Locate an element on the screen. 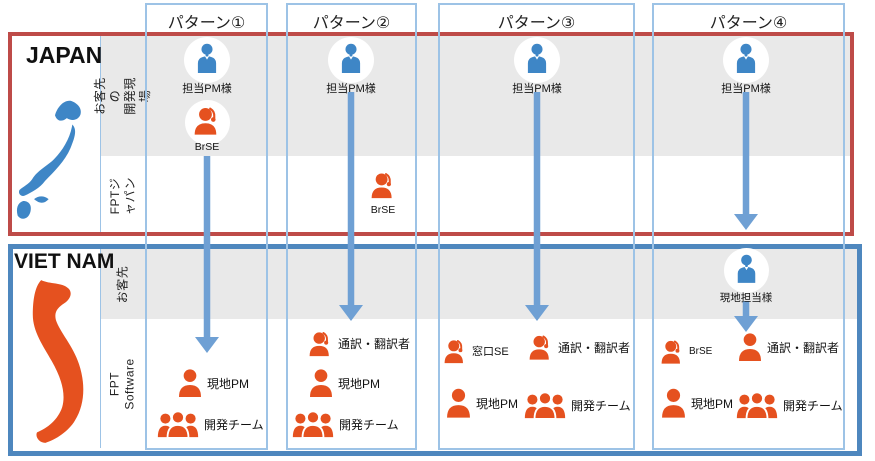  vietnam-title: VIET NAM is located at coordinates (64, 261).